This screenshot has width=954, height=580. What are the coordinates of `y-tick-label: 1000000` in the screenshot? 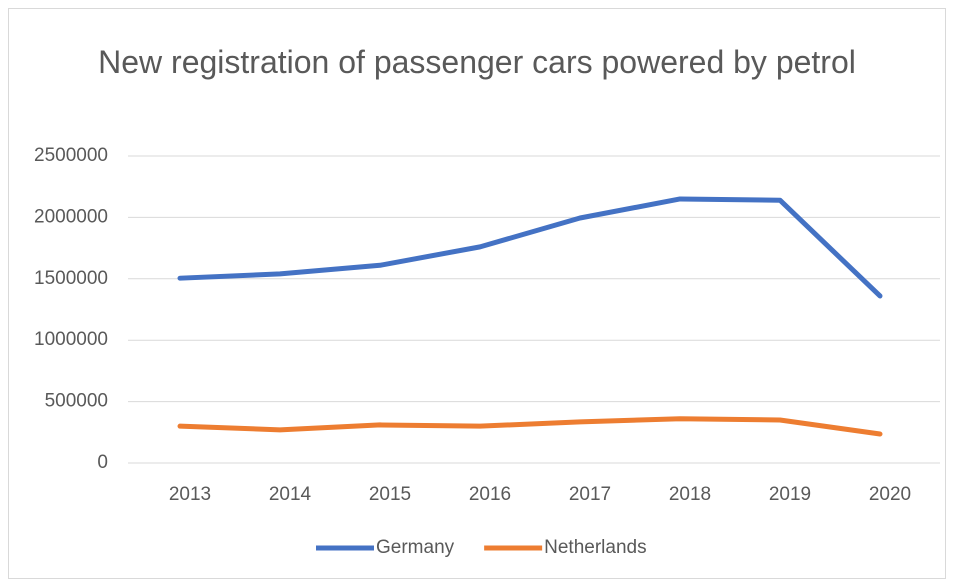 It's located at (71, 339).